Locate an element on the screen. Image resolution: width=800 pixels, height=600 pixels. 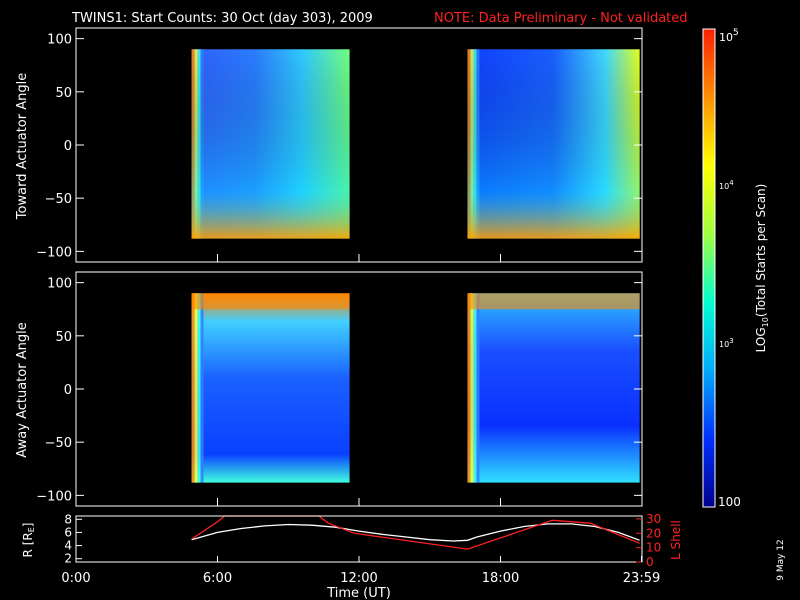
toward-ytick-label: 0 is located at coordinates (68, 146).